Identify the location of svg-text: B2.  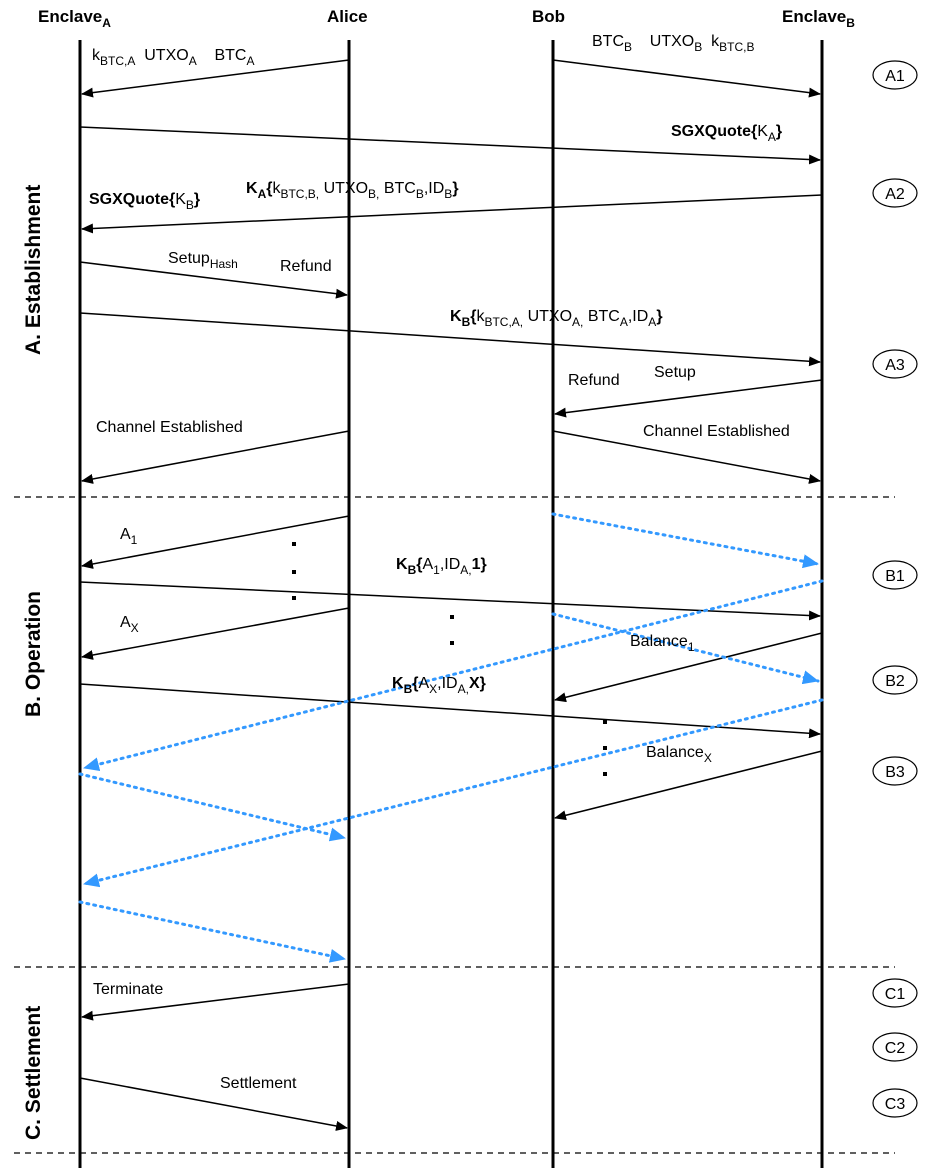
(895, 681).